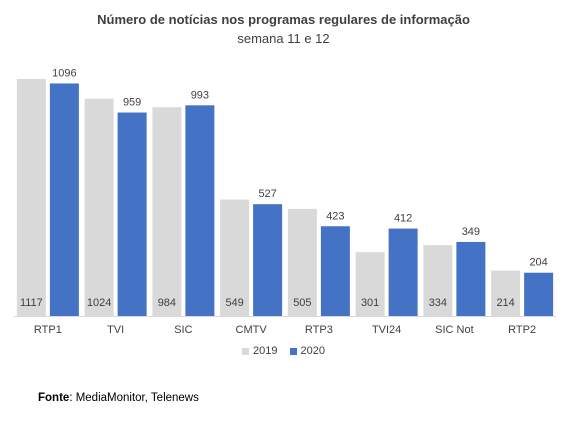 The width and height of the screenshot is (567, 423). I want to click on bar-2020-rtp1, so click(64, 199).